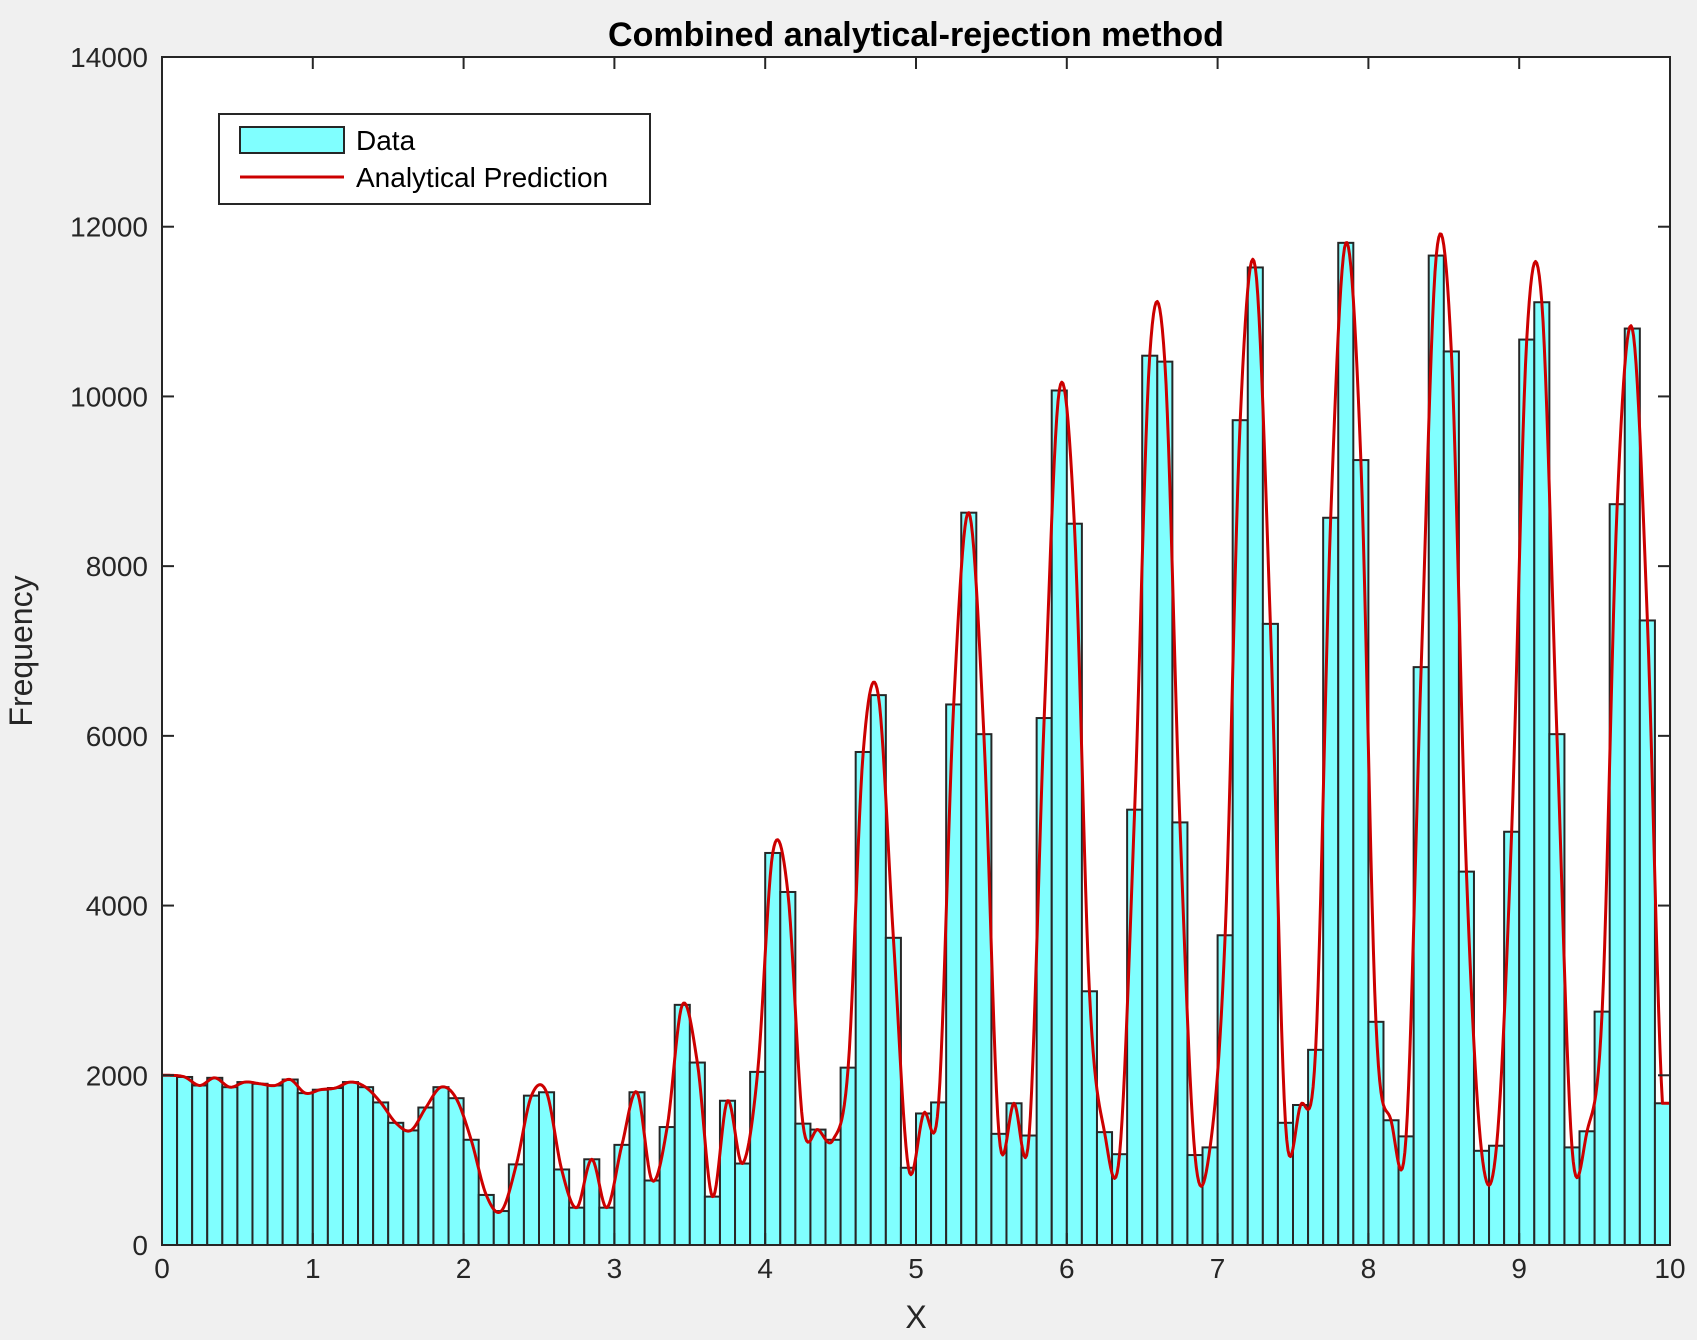 This screenshot has height=1340, width=1697. What do you see at coordinates (1067, 1268) in the screenshot?
I see `x-tick-label: 6` at bounding box center [1067, 1268].